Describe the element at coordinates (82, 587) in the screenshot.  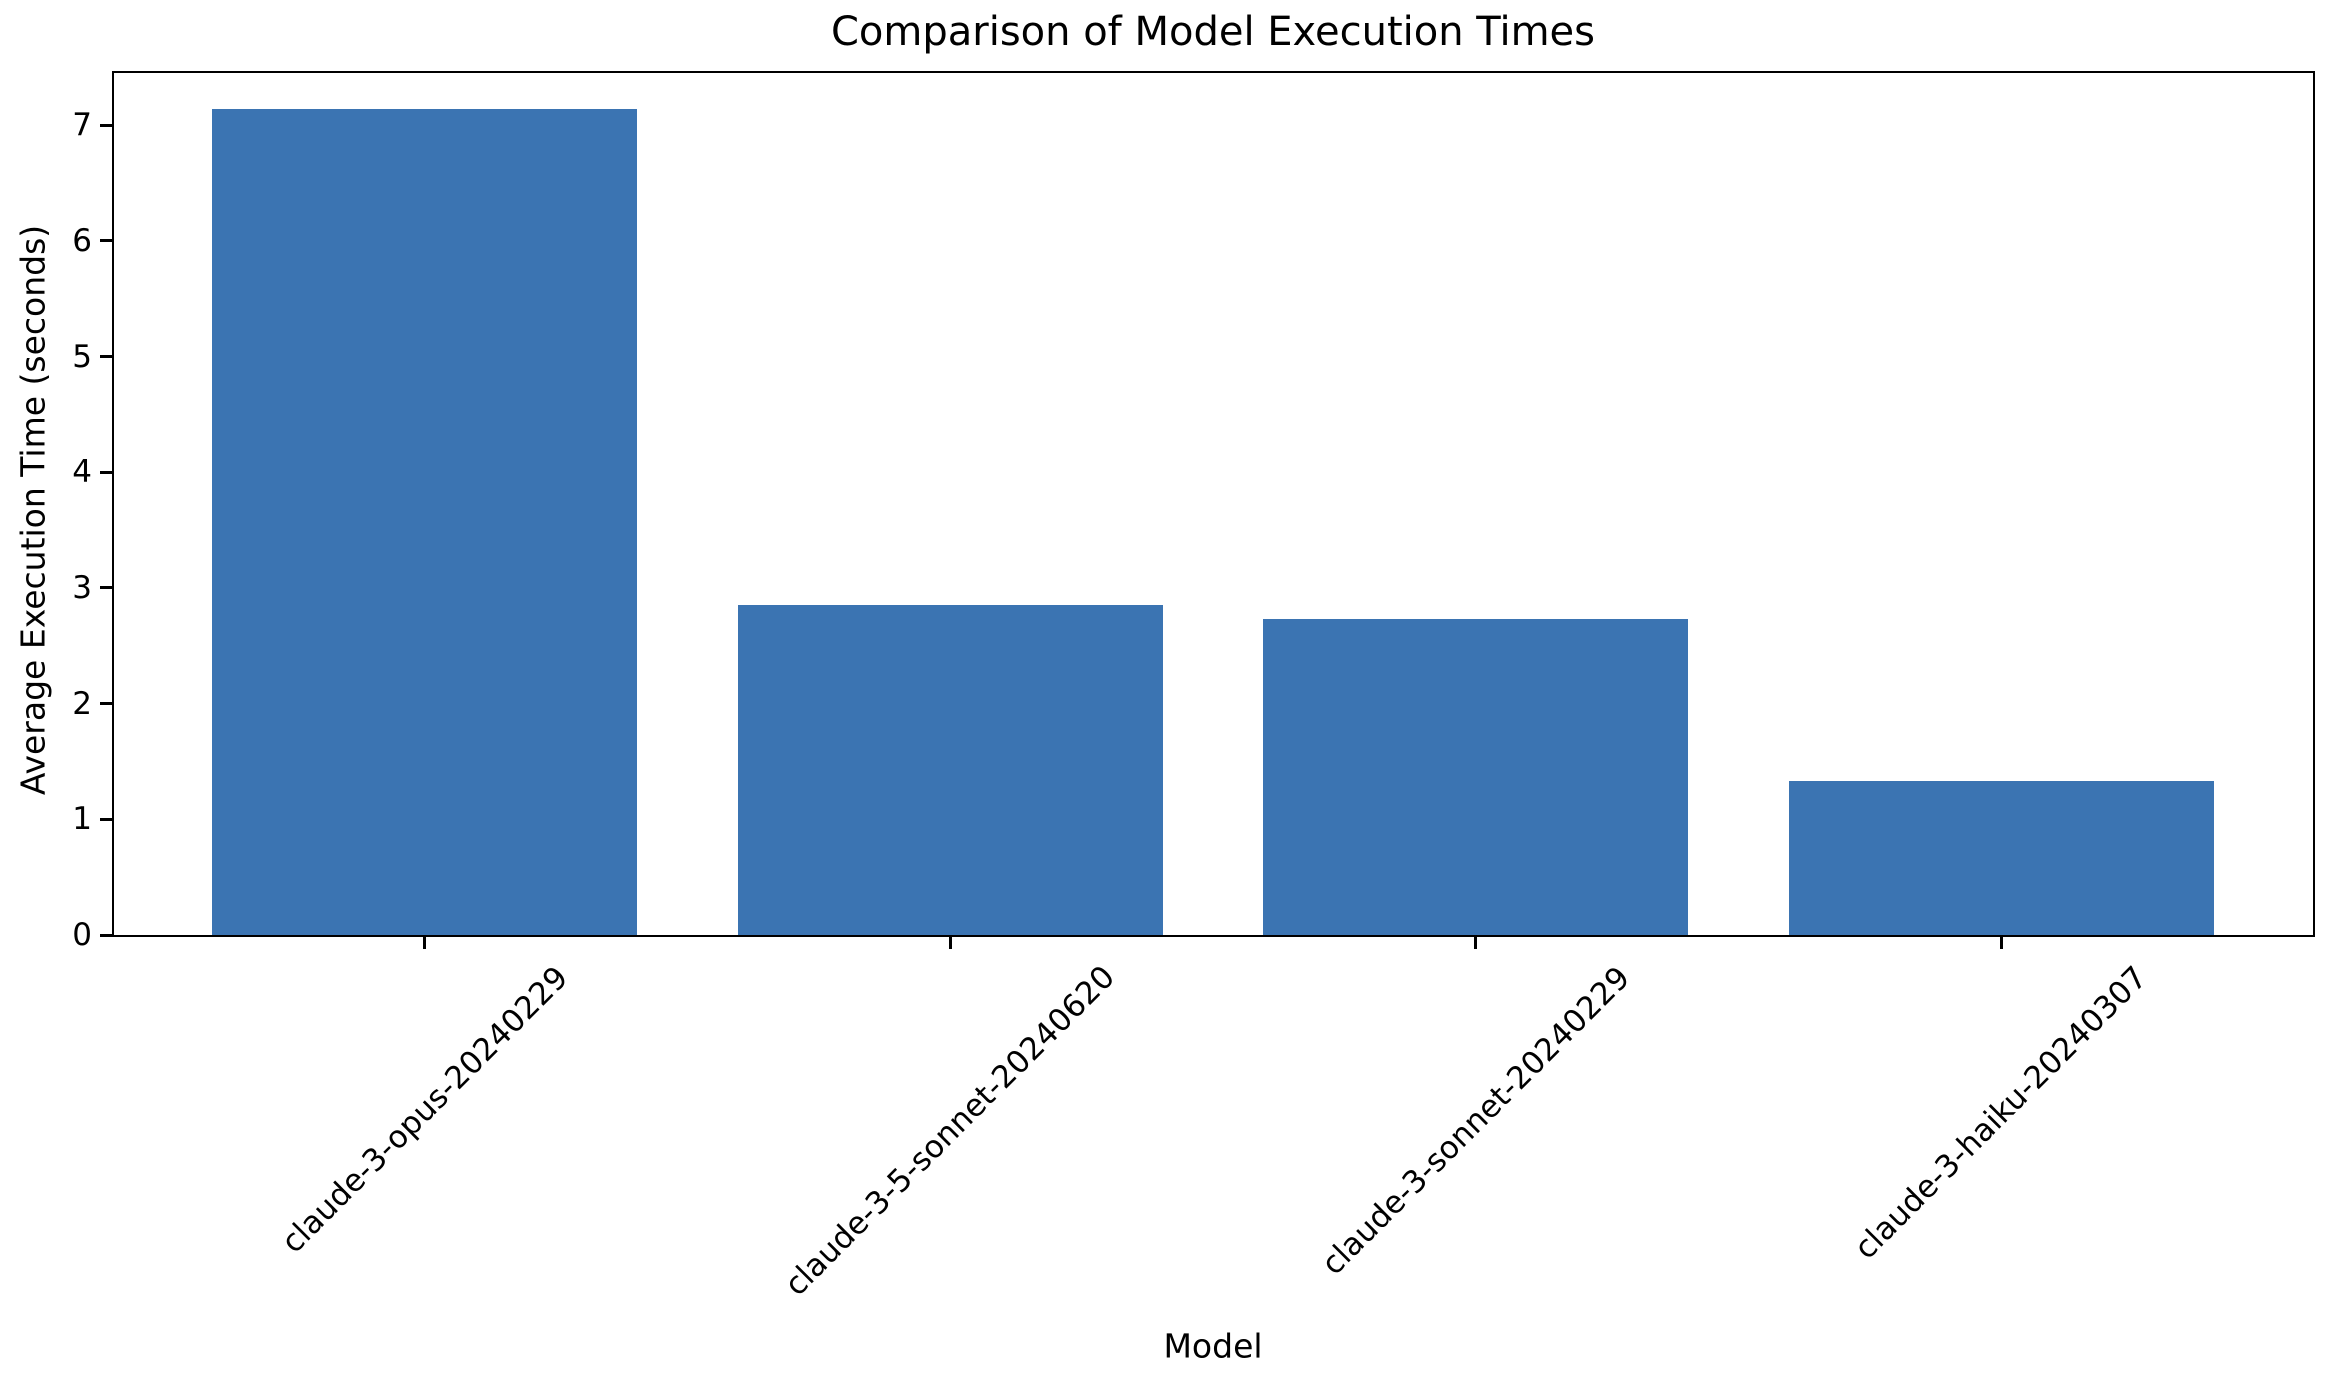
I see `y-tick-label: 3` at that location.